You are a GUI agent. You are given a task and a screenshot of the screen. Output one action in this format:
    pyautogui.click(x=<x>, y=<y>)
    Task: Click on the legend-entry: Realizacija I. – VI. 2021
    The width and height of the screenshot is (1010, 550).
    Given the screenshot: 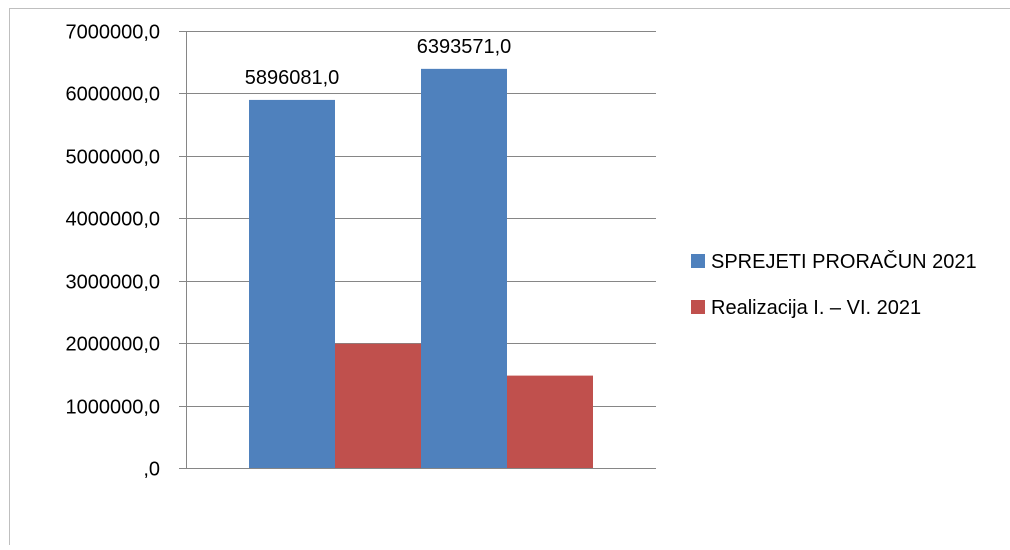 What is the action you would take?
    pyautogui.click(x=816, y=308)
    